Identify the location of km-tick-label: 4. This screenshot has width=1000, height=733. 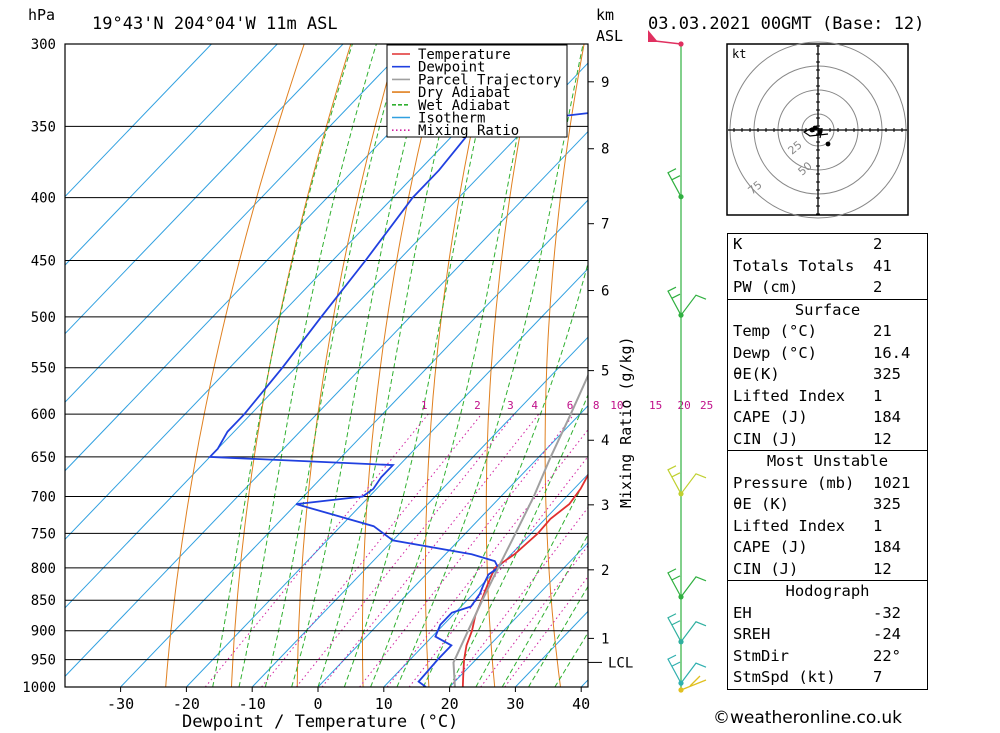
(605, 441).